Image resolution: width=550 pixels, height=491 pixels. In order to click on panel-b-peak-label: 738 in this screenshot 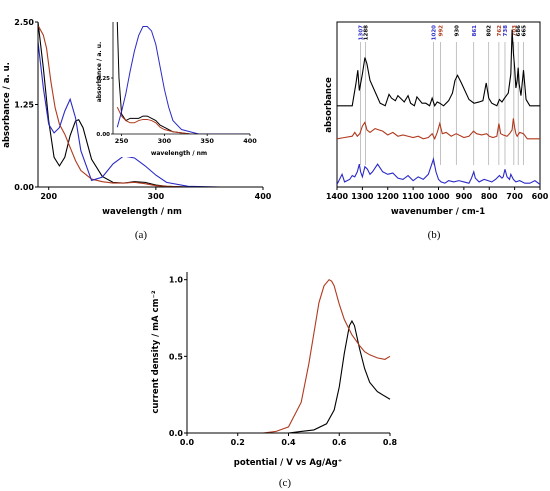, I will do `click(506, 31)`.